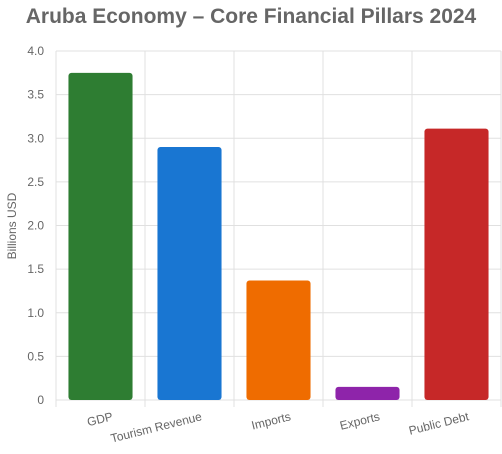 This screenshot has width=502, height=454. What do you see at coordinates (278, 340) in the screenshot?
I see `bar-imports` at bounding box center [278, 340].